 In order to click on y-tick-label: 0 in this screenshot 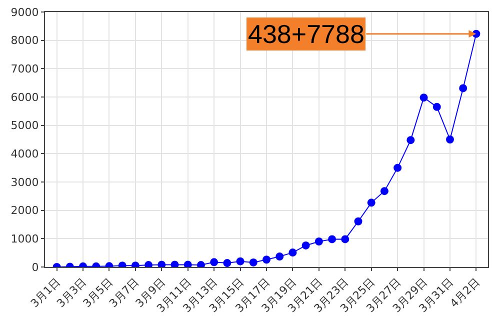, I will do `click(35, 267)`.